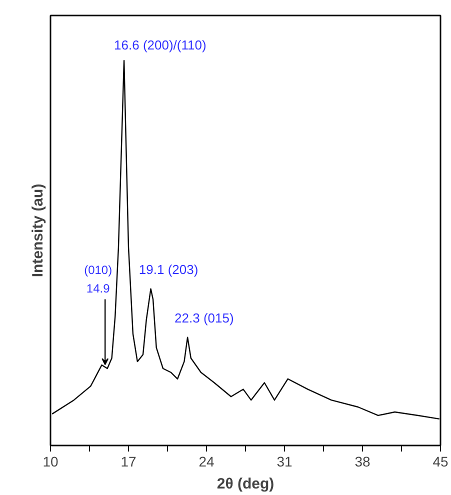 The image size is (451, 495). I want to click on annotation: 19.1 (203), so click(168, 269).